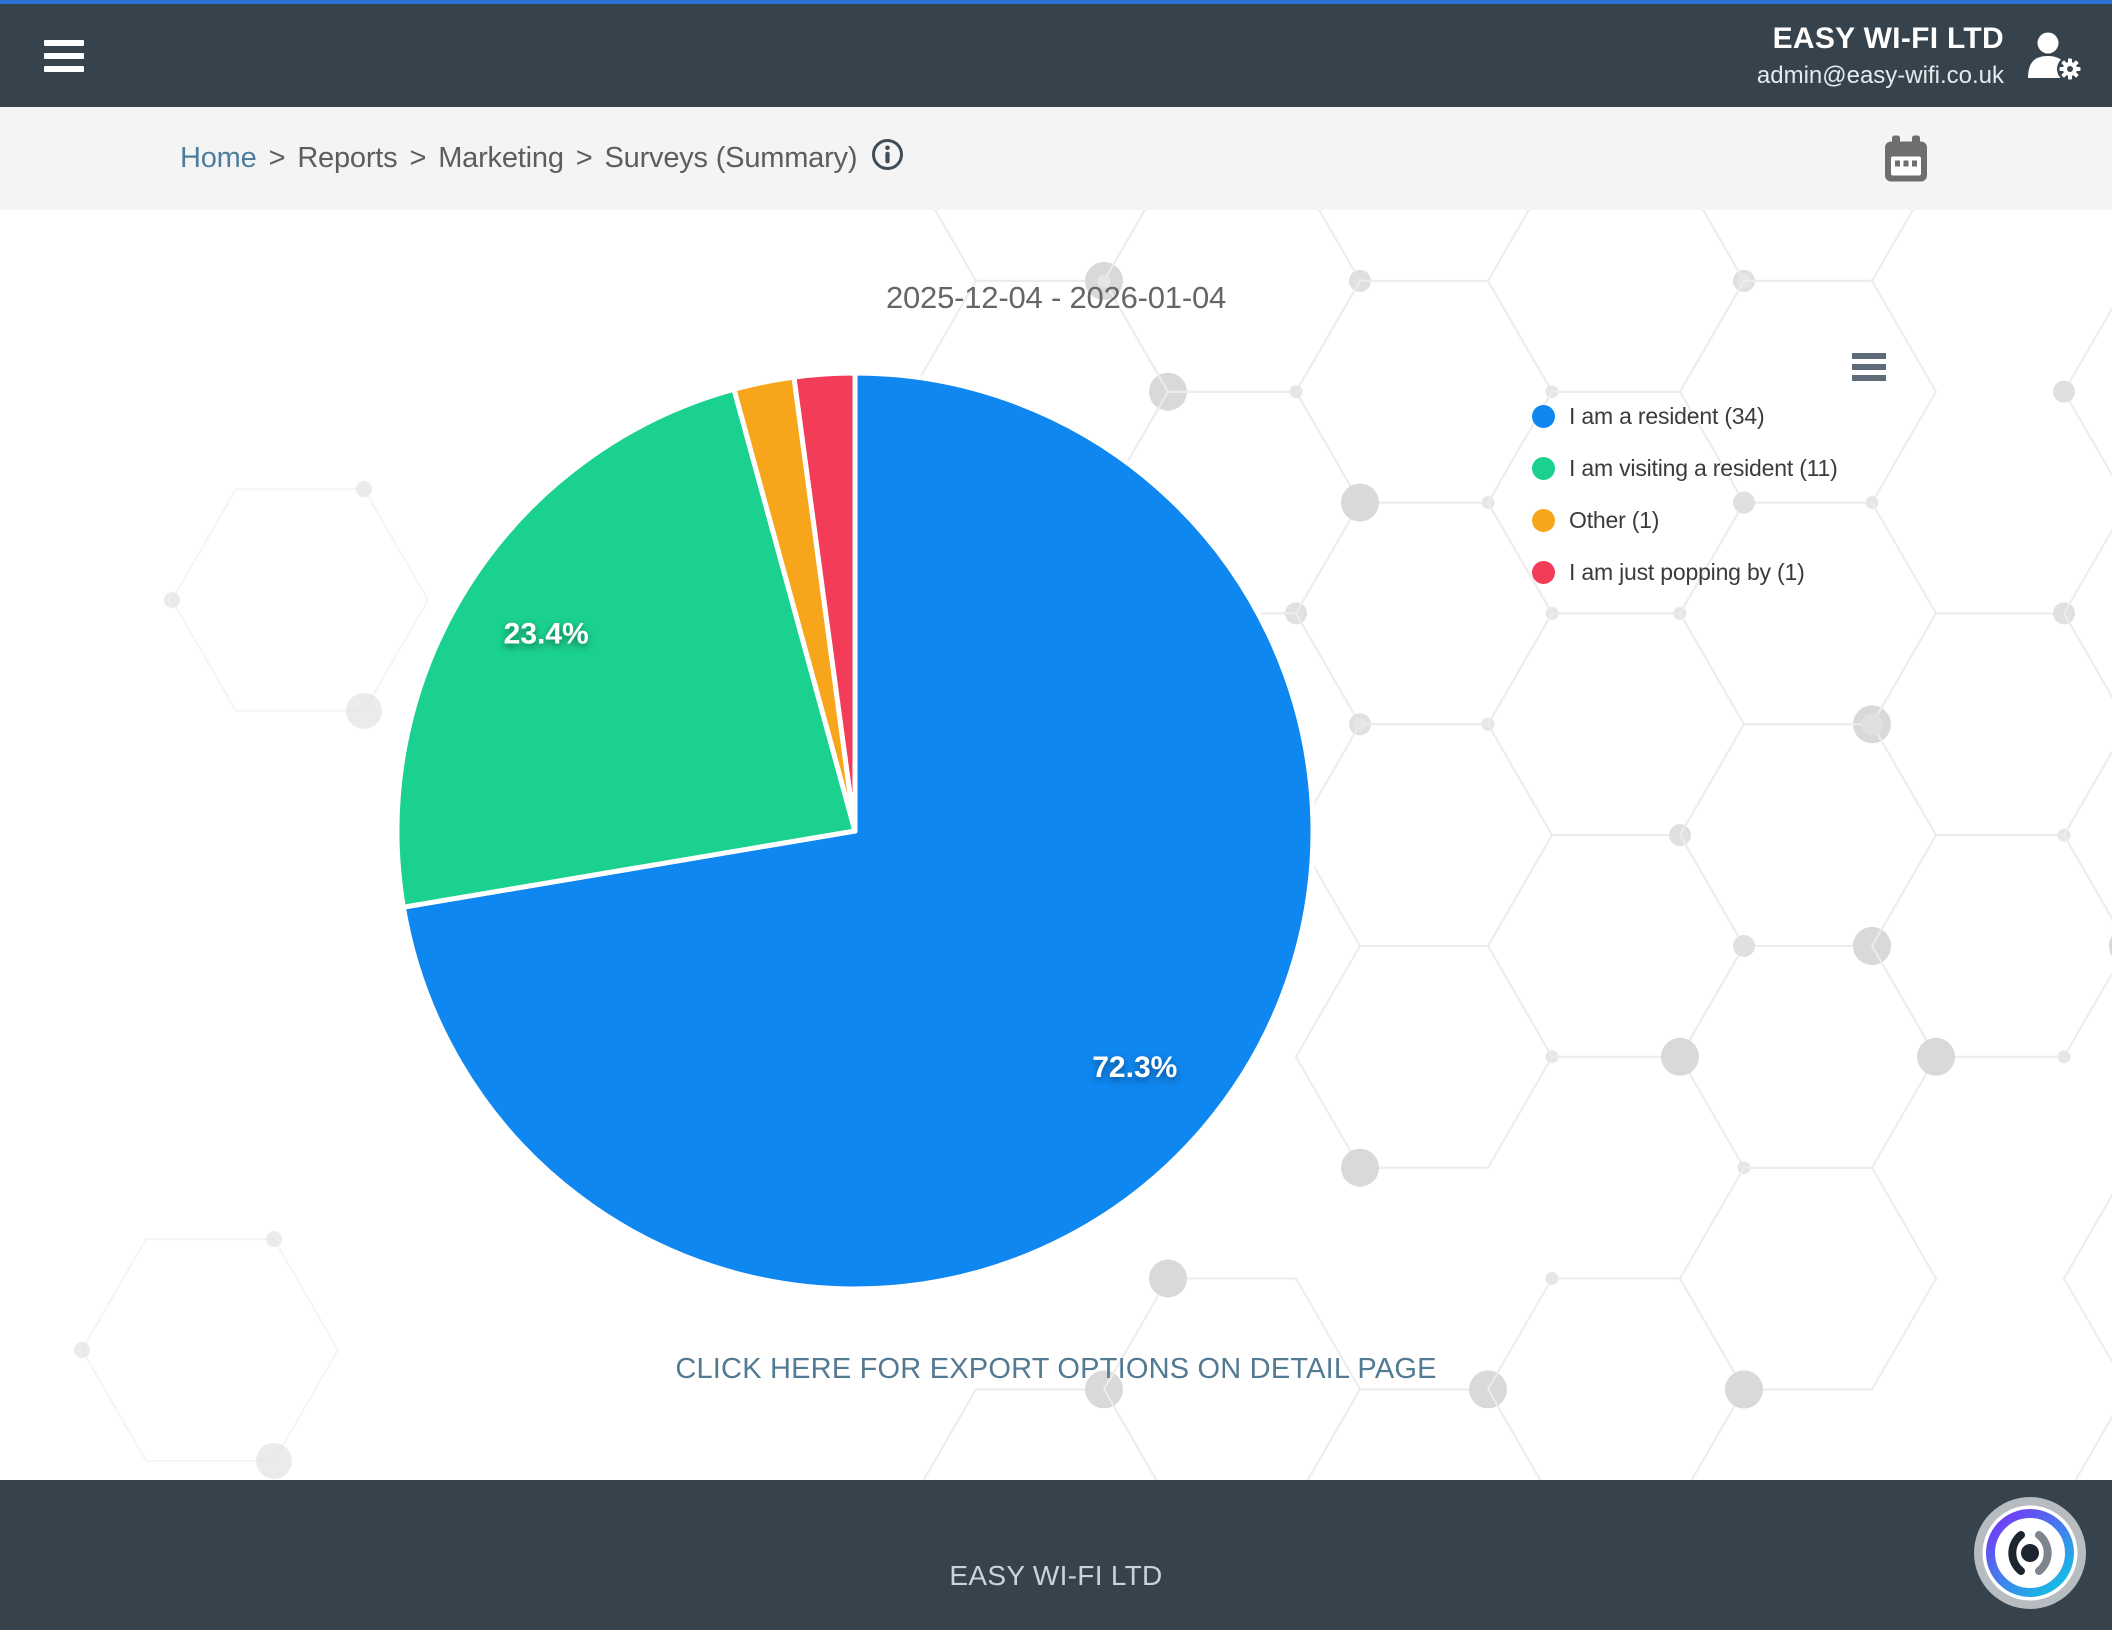 This screenshot has height=1630, width=2112. I want to click on legend-item-3: Other (1), so click(1685, 520).